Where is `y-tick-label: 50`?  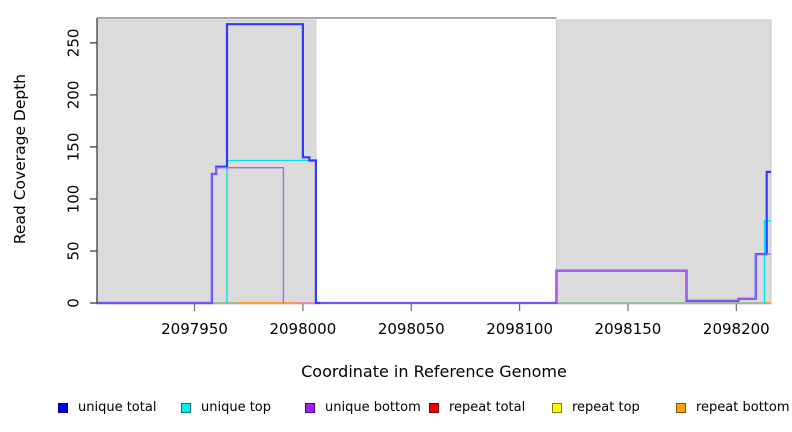 y-tick-label: 50 is located at coordinates (74, 250).